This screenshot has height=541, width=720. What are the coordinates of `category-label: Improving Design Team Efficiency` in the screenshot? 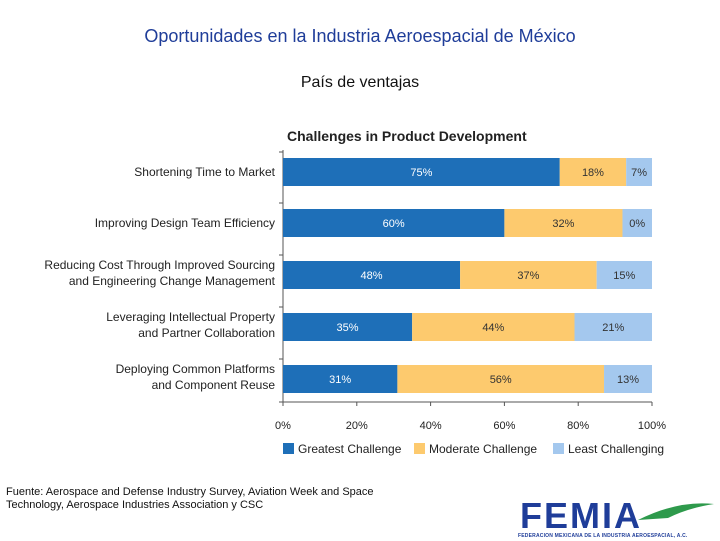 It's located at (185, 223).